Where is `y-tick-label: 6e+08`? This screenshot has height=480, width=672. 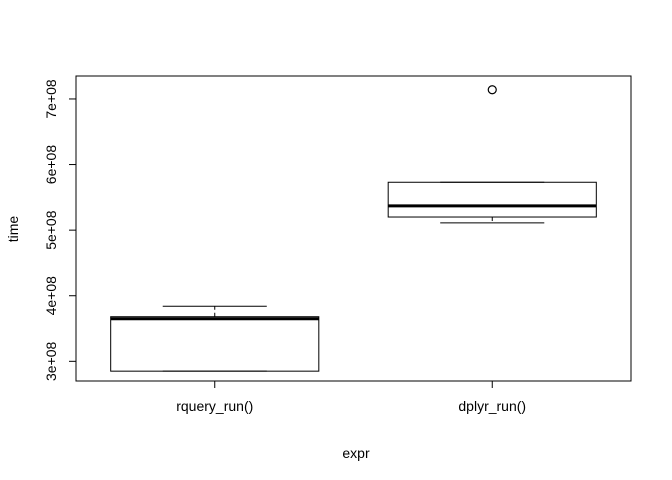
y-tick-label: 6e+08 is located at coordinates (51, 165).